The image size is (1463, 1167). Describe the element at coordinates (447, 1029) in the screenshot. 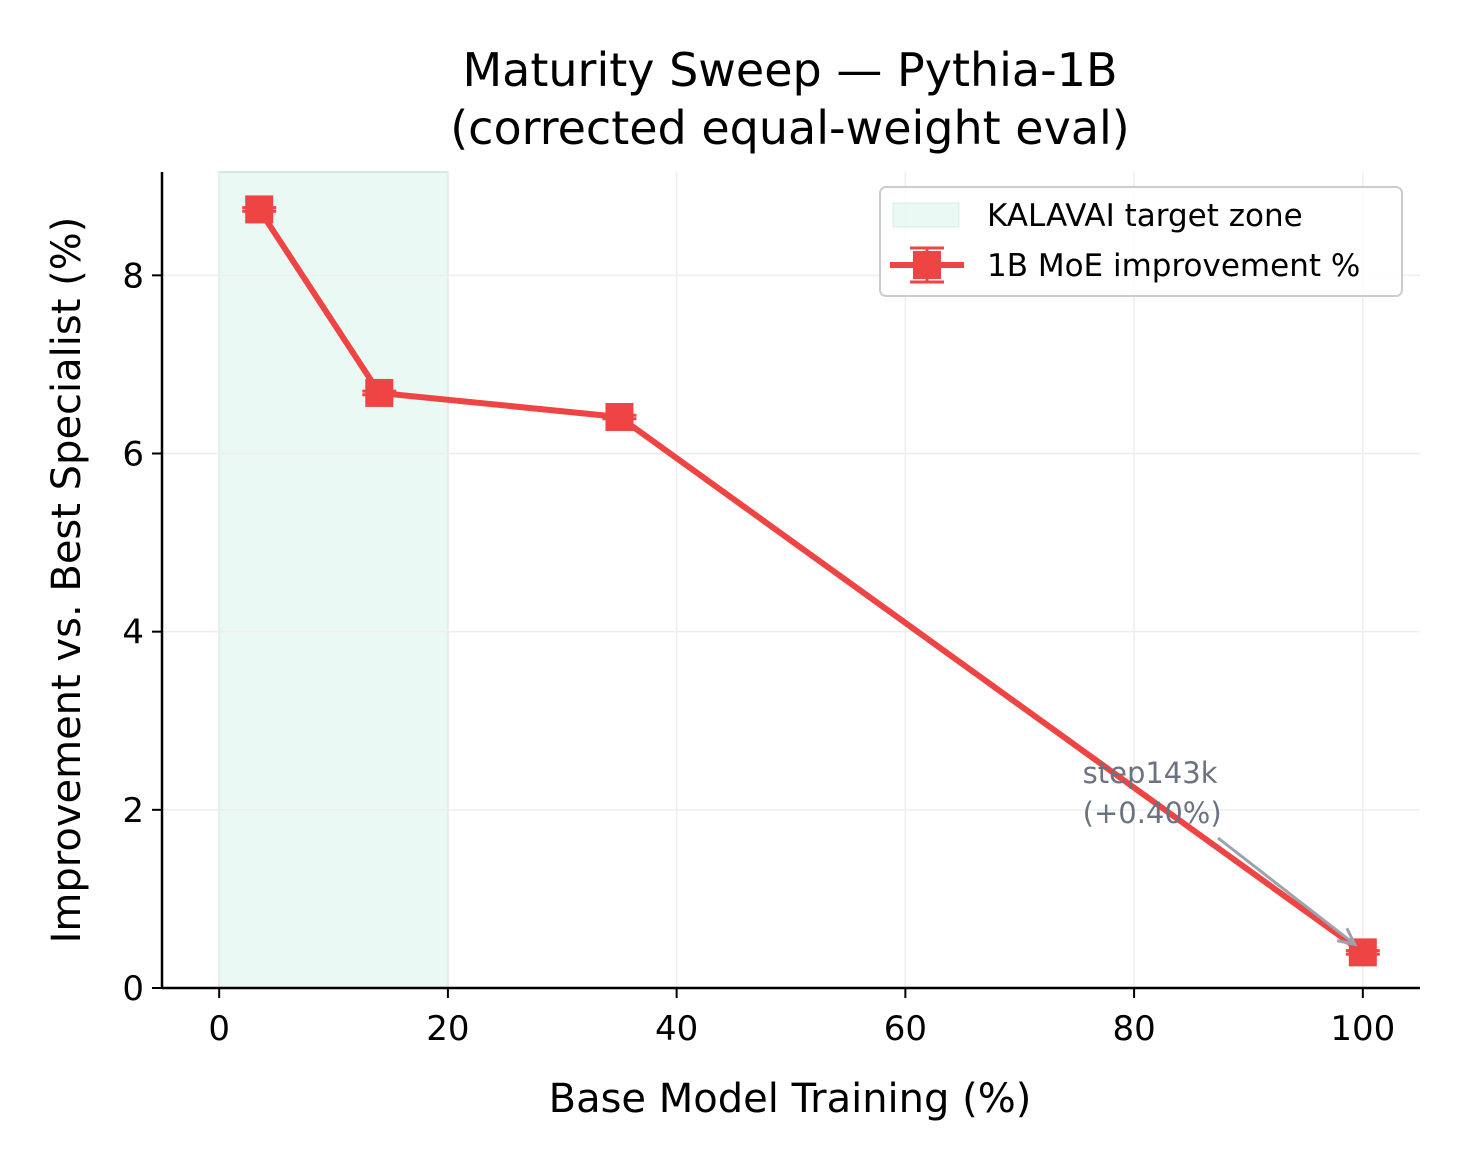

I see `x-tick-label: 20` at that location.